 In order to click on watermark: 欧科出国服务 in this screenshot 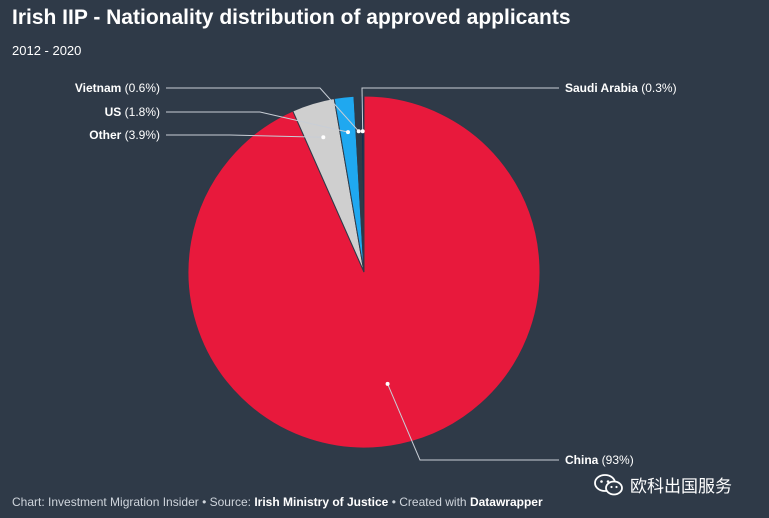, I will do `click(663, 484)`.